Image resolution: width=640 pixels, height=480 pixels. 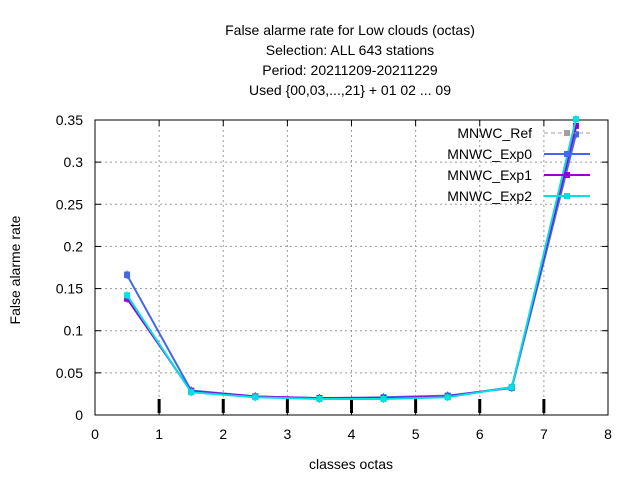 What do you see at coordinates (223, 434) in the screenshot?
I see `x-tick-label: 2` at bounding box center [223, 434].